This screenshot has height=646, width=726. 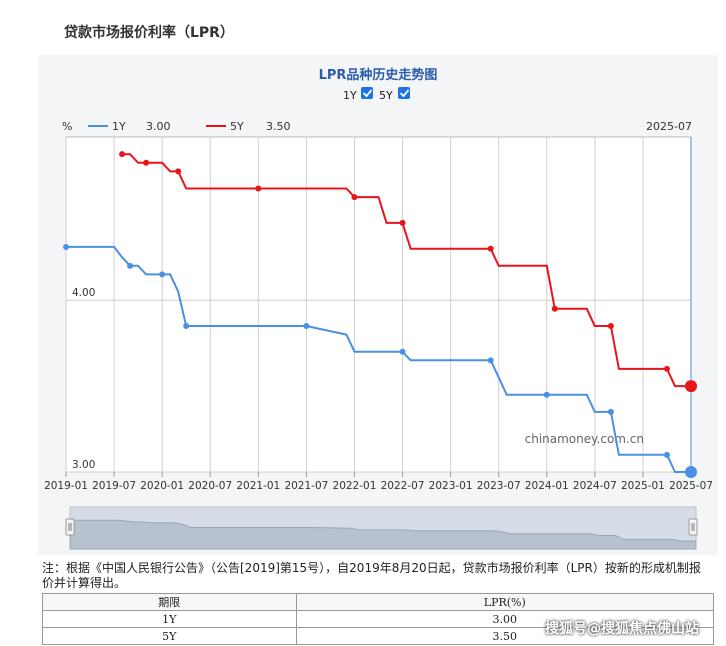 What do you see at coordinates (306, 486) in the screenshot?
I see `x-tick-label: 2021-07` at bounding box center [306, 486].